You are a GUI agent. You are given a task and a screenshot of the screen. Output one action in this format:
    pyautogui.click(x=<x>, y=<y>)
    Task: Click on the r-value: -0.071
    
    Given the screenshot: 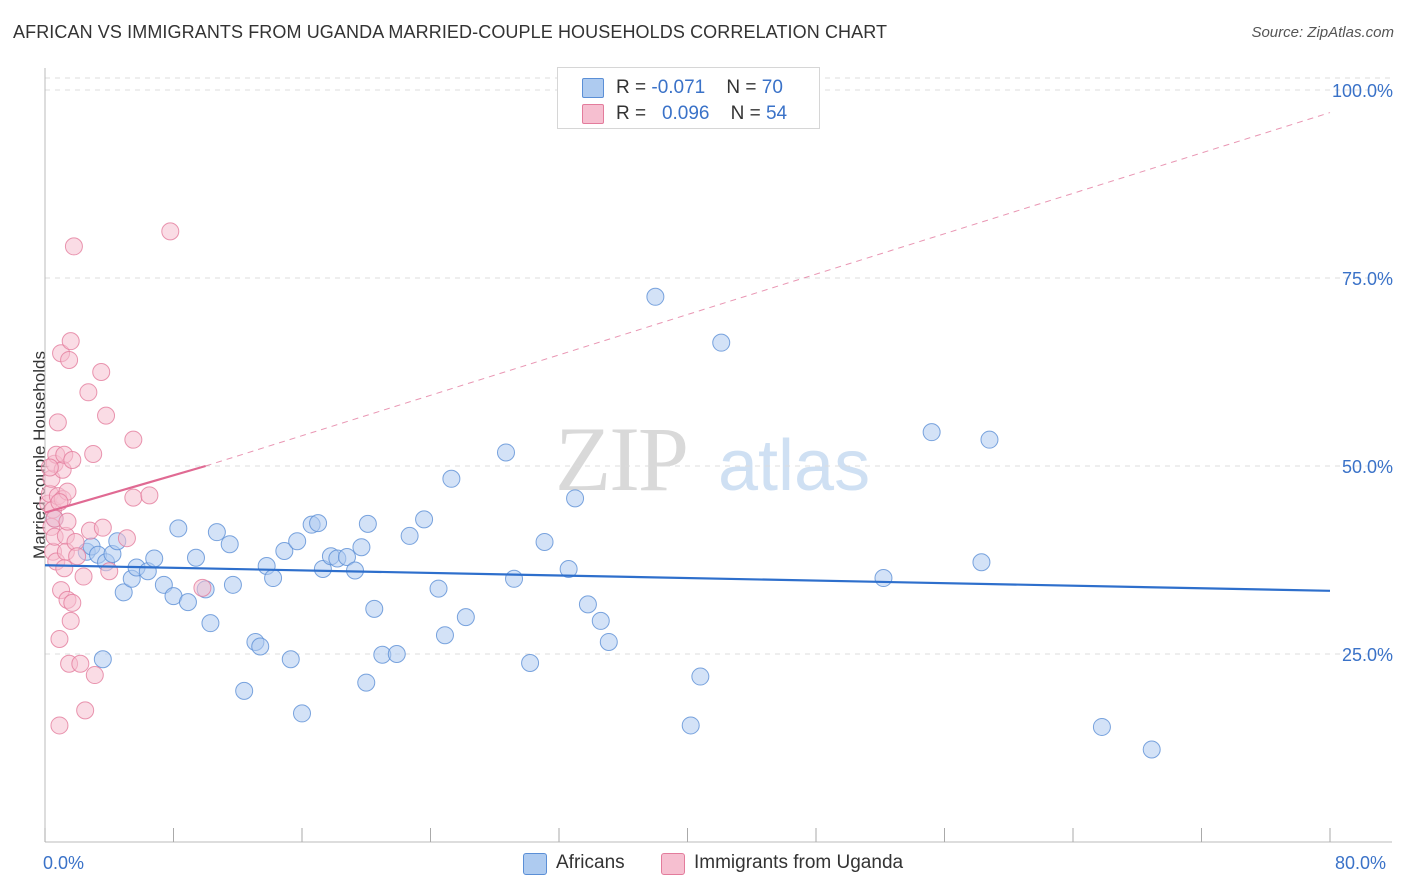 What is the action you would take?
    pyautogui.click(x=678, y=87)
    